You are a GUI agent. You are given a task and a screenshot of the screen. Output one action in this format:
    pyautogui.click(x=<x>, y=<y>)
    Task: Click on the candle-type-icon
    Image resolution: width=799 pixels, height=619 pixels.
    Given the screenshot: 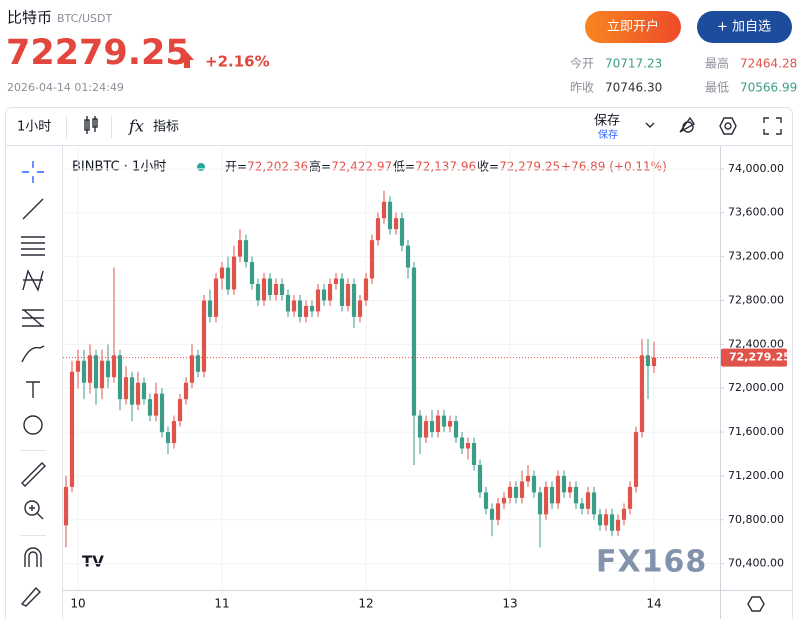 What is the action you would take?
    pyautogui.click(x=91, y=125)
    